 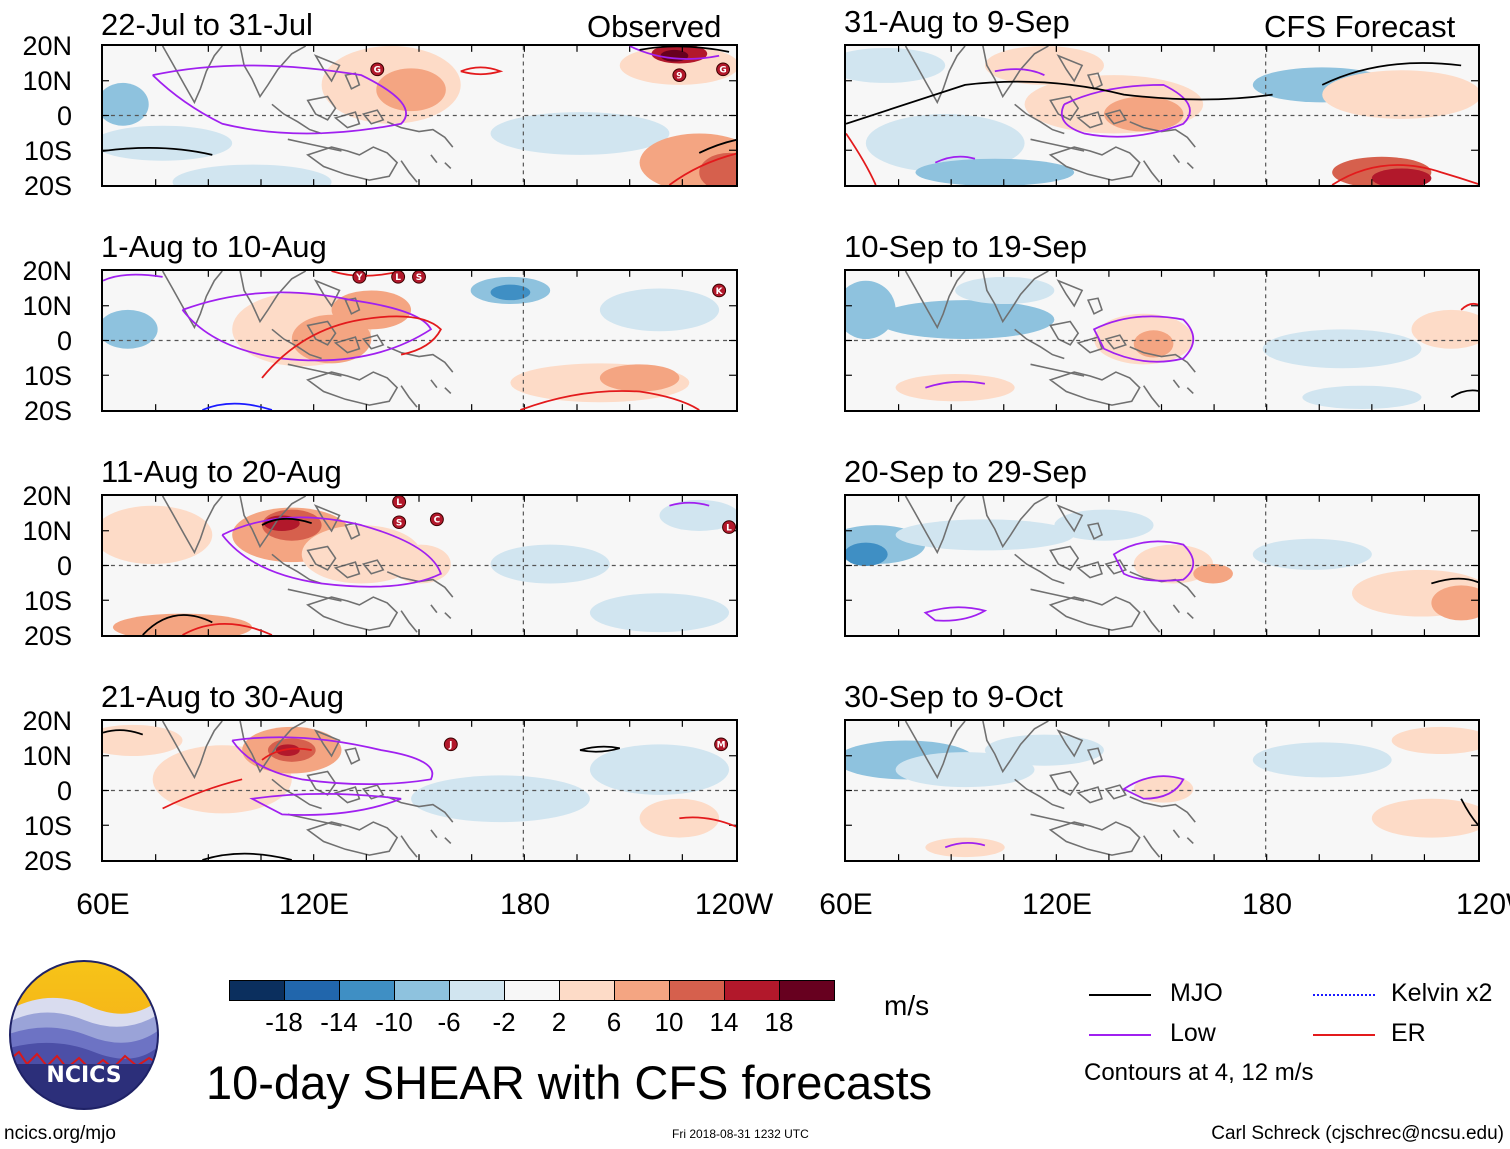 I want to click on y-label: 10N, so click(x=47, y=756).